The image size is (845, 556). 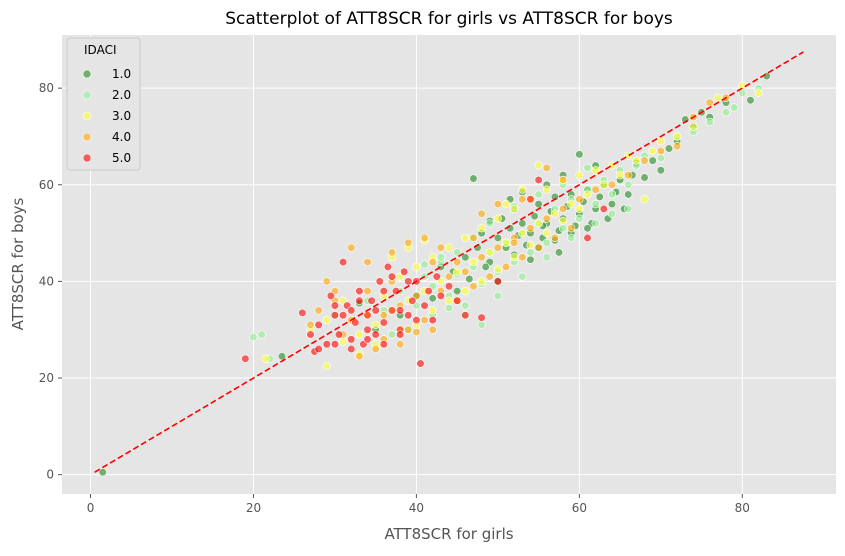 What do you see at coordinates (121, 137) in the screenshot?
I see `legend-label: 4.0` at bounding box center [121, 137].